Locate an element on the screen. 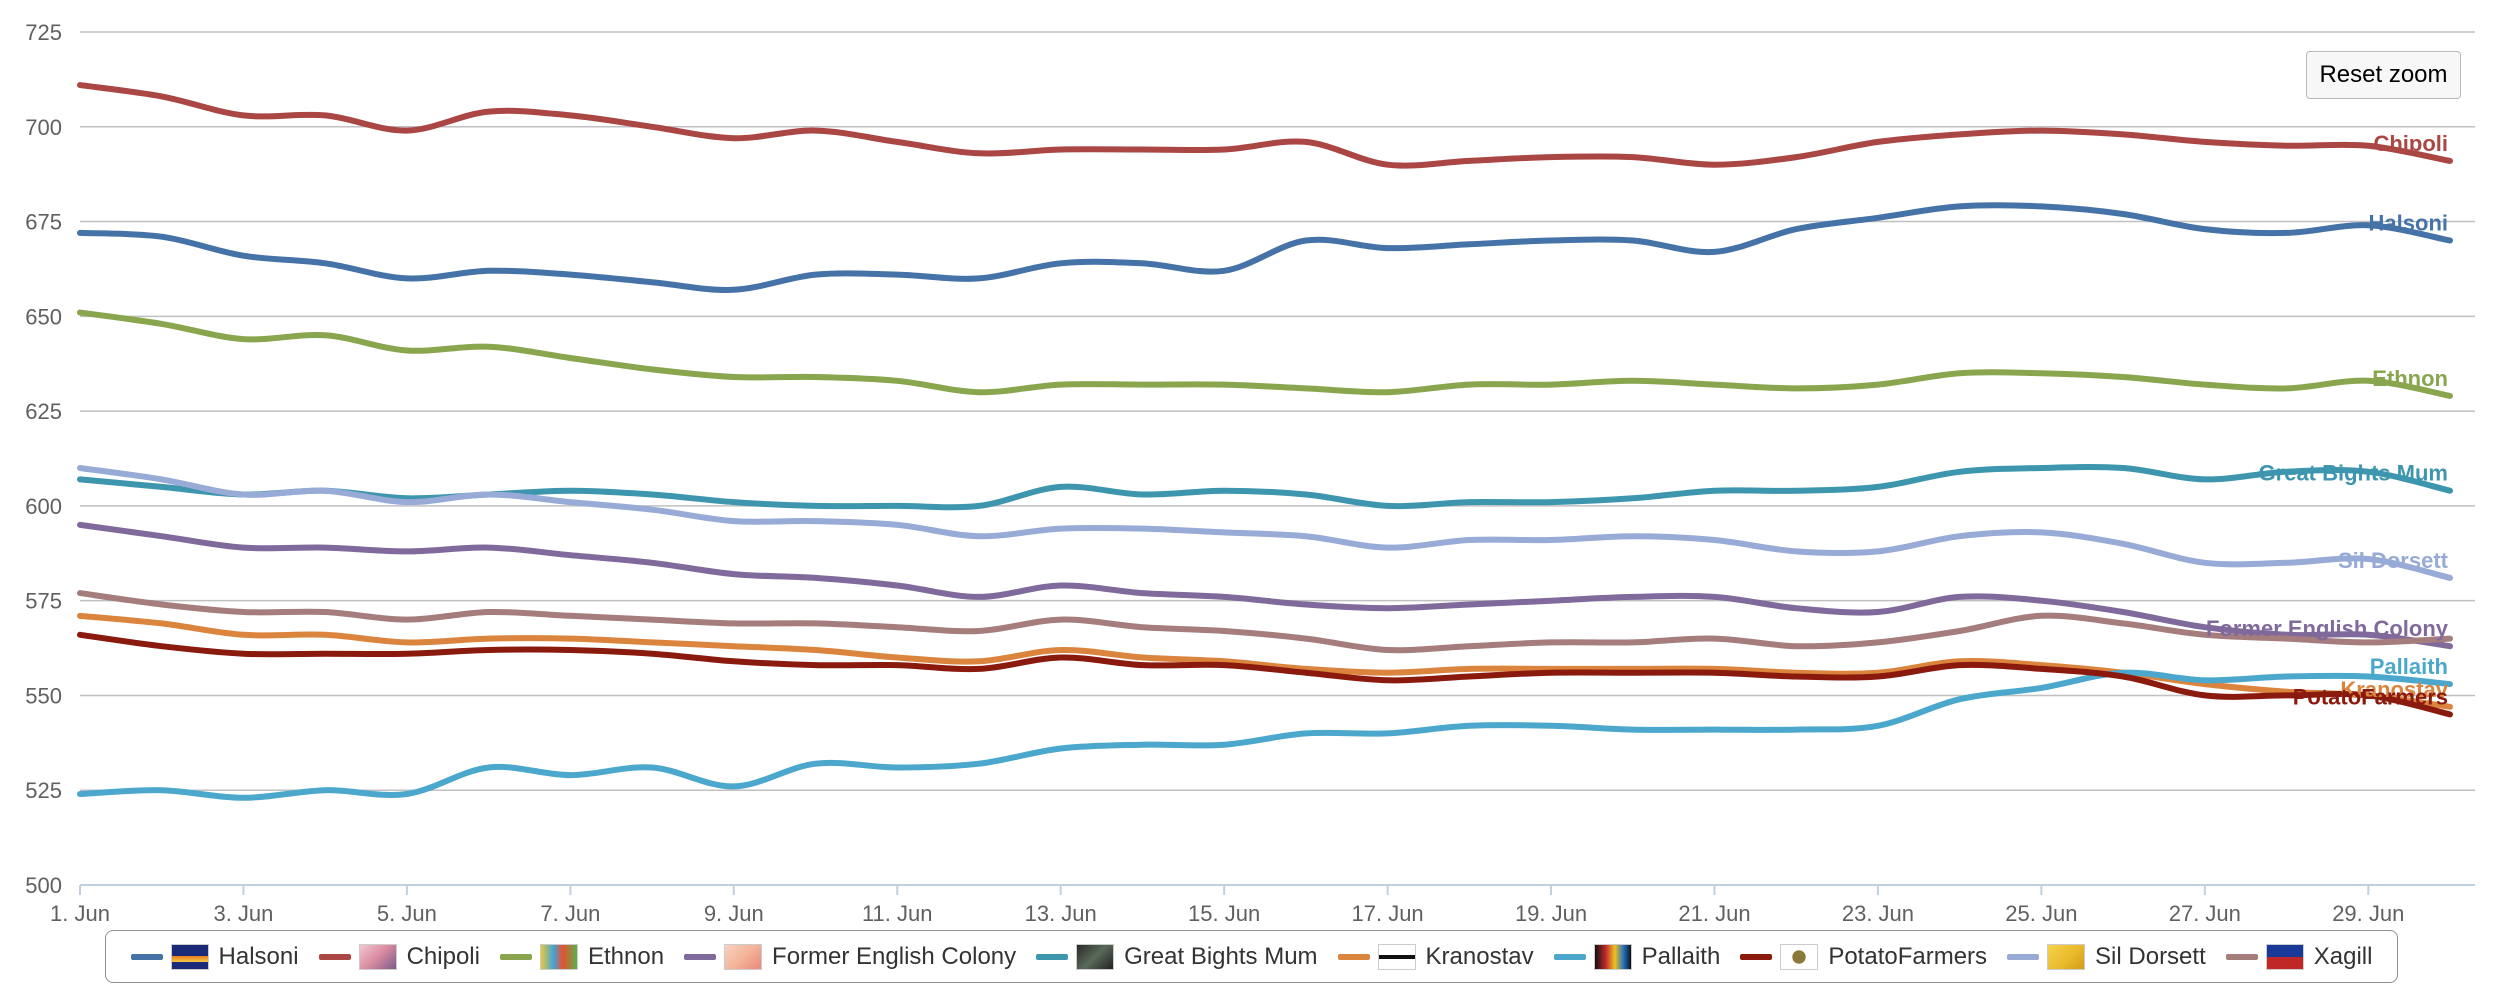 The image size is (2500, 1000). cross-flag-icon is located at coordinates (1396, 956).